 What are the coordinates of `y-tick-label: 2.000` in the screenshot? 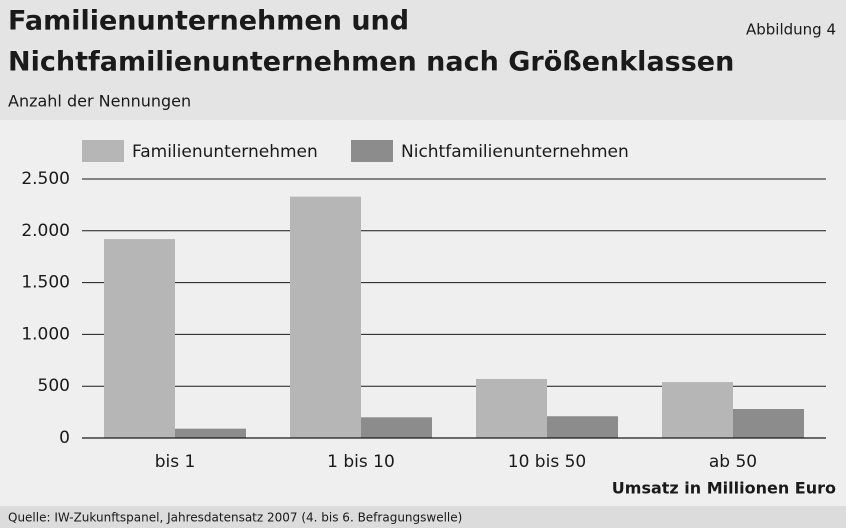 It's located at (45, 231).